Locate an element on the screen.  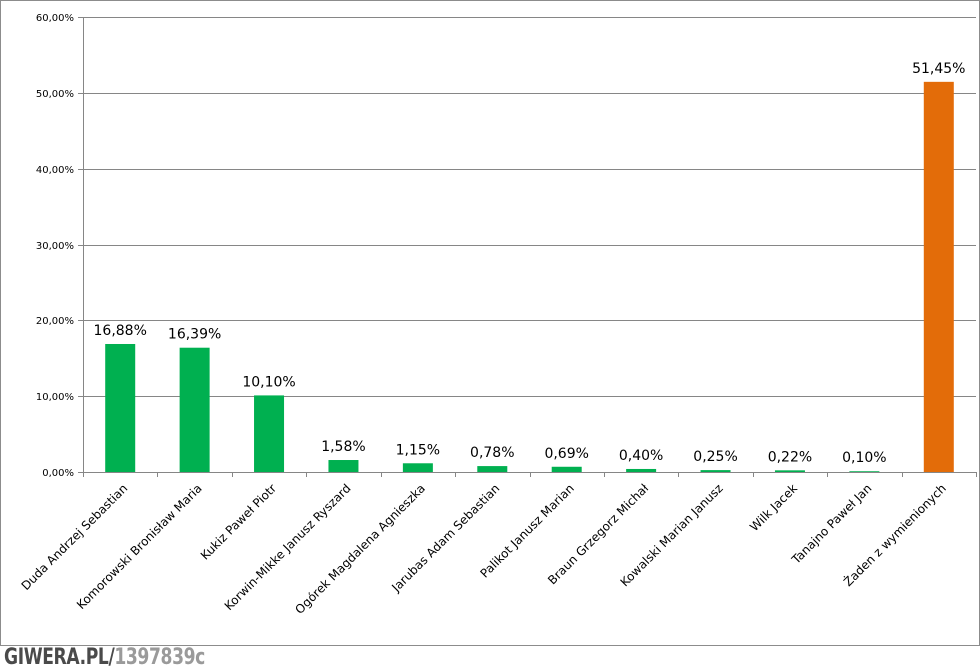
y-tick-label: 60,00% is located at coordinates (55, 18).